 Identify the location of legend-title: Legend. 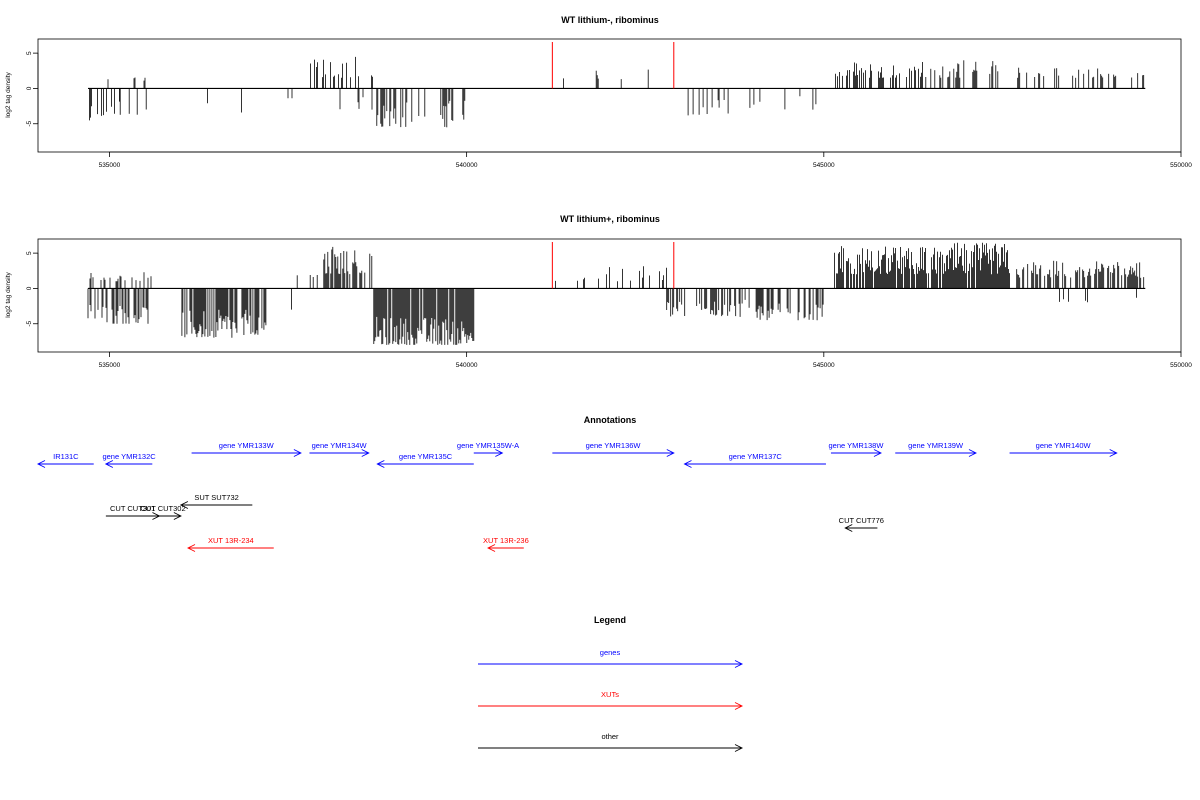
(610, 620).